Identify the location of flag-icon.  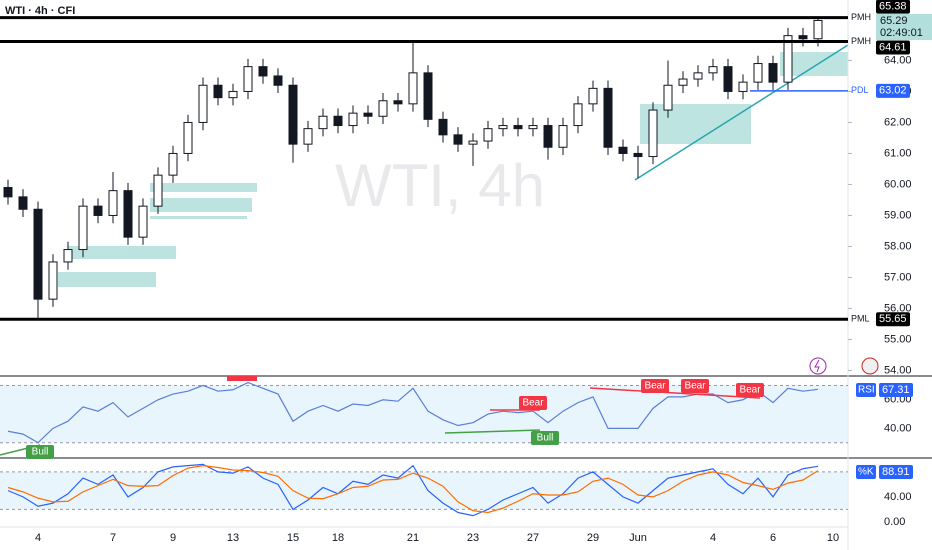
(870, 366).